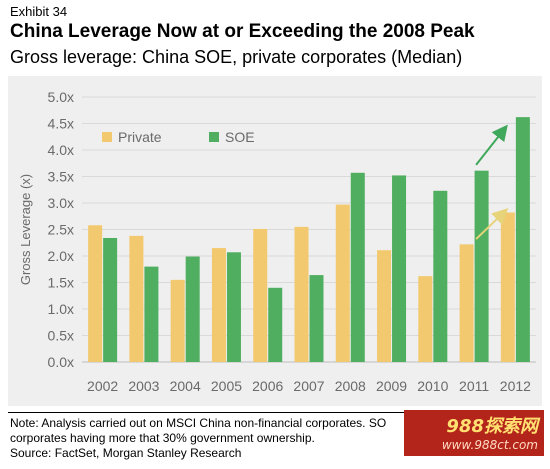 This screenshot has height=469, width=550. I want to click on bar-soe-2005, so click(233, 307).